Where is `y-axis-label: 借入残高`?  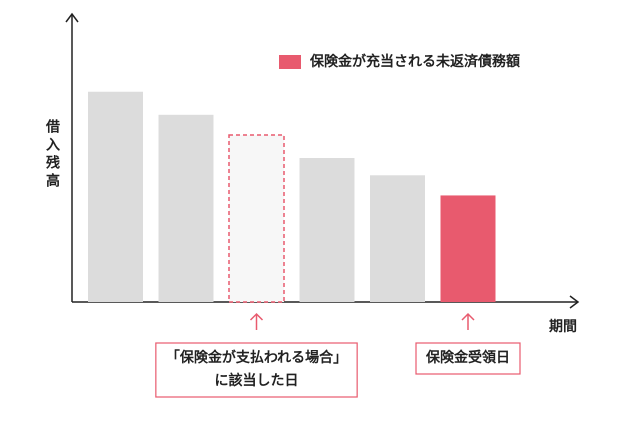 y-axis-label: 借入残高 is located at coordinates (52, 154).